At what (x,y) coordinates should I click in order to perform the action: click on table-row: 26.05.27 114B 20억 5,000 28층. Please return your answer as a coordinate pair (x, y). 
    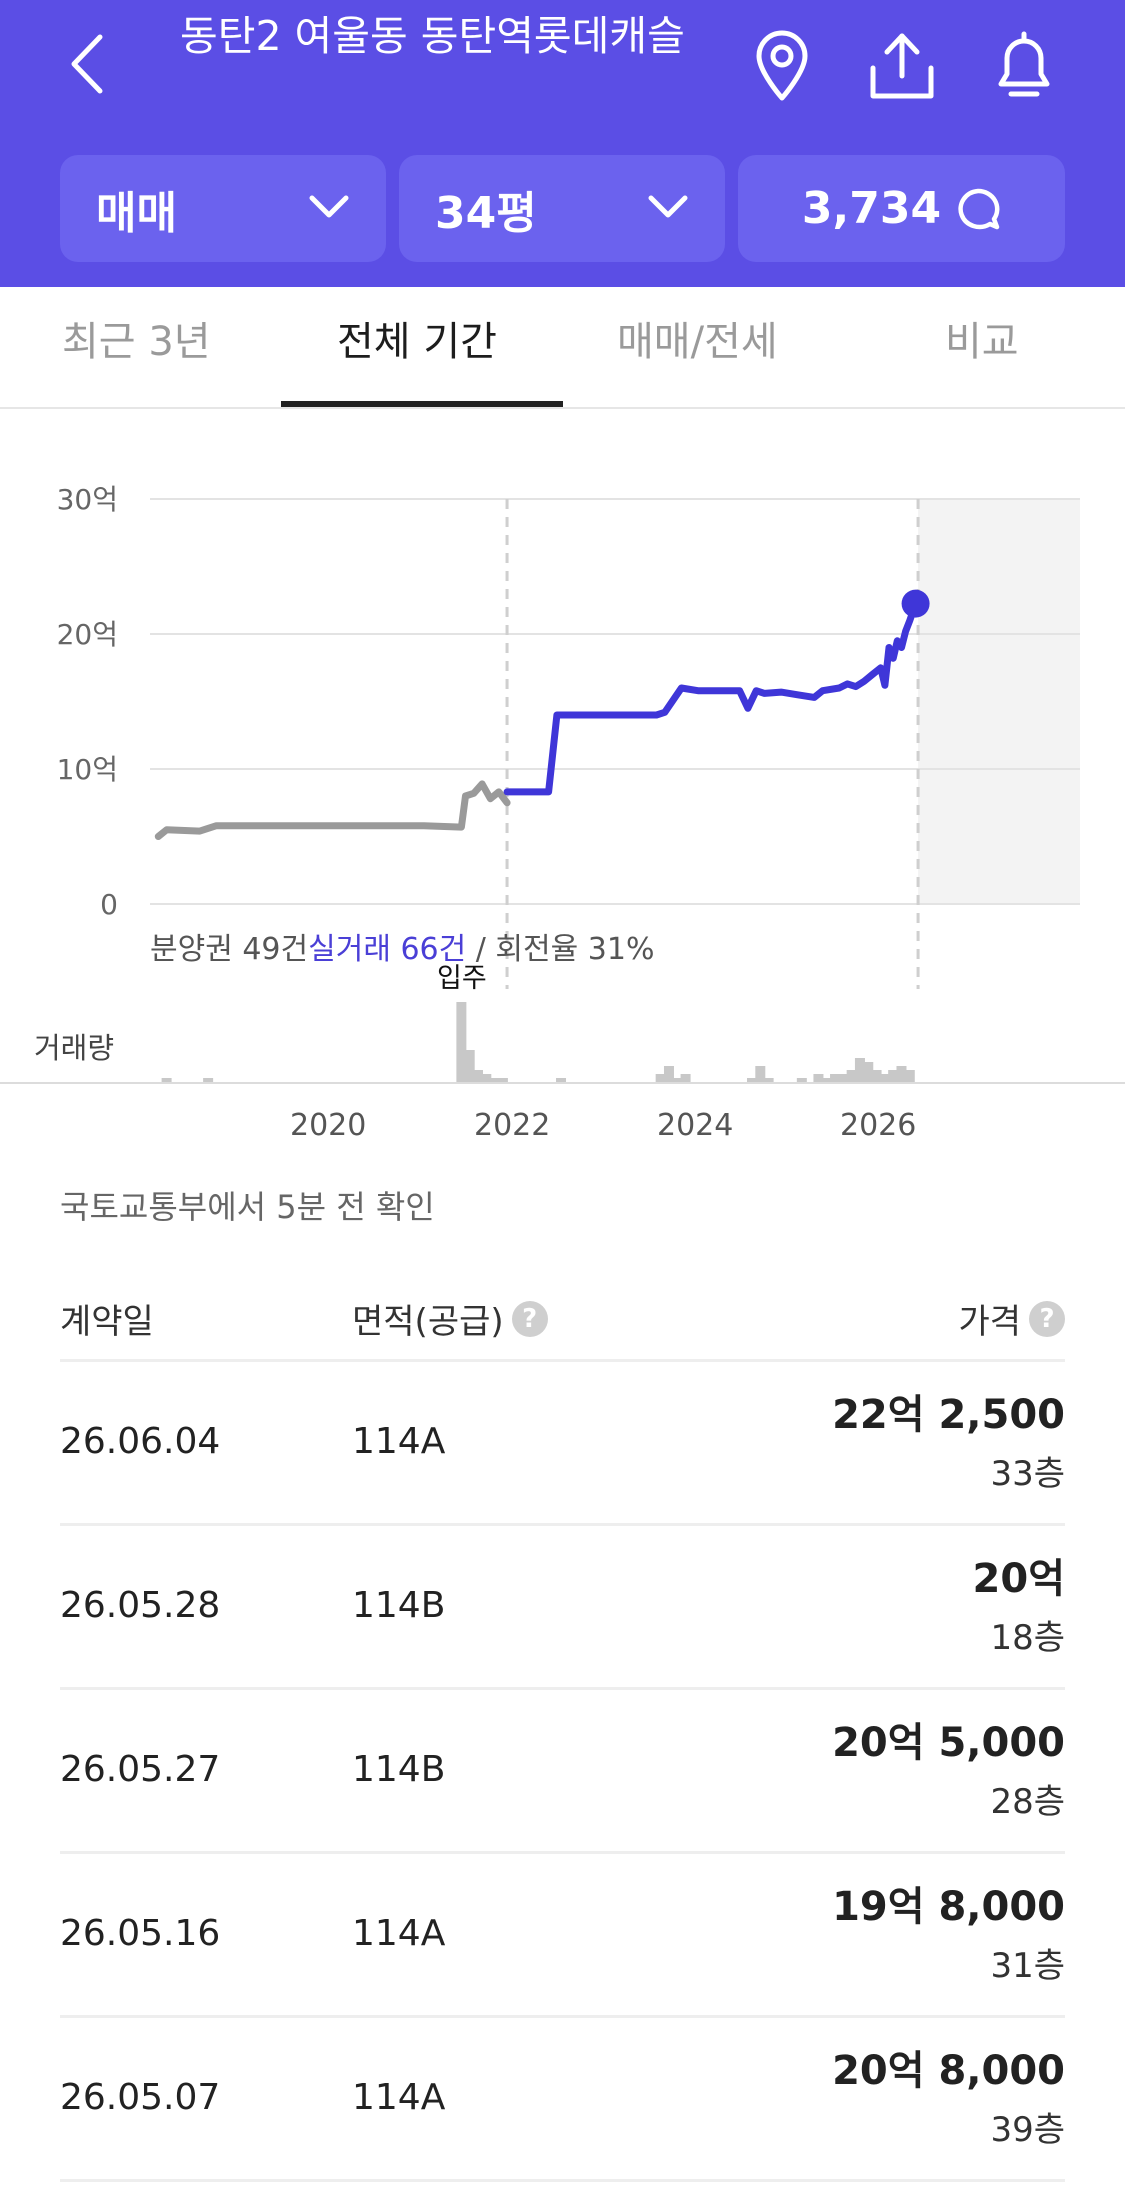
    Looking at the image, I should click on (562, 1772).